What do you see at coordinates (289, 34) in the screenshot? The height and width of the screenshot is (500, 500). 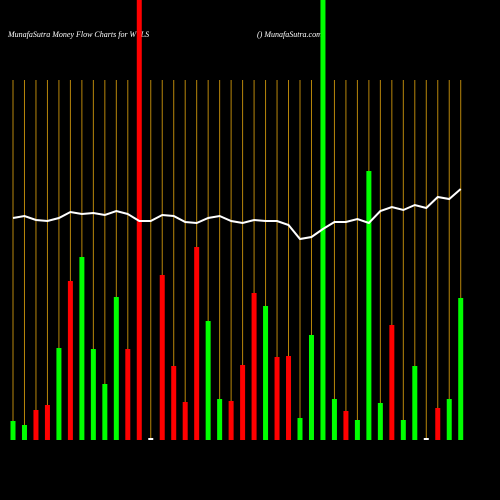 I see `chart-subtitle: () MunafaSutra.com` at bounding box center [289, 34].